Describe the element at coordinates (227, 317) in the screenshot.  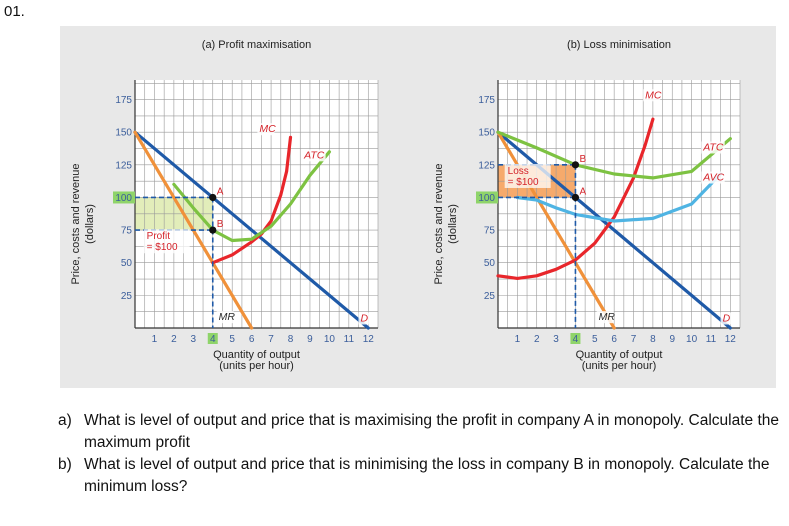
I see `chart-a-series-label-mr: MR` at that location.